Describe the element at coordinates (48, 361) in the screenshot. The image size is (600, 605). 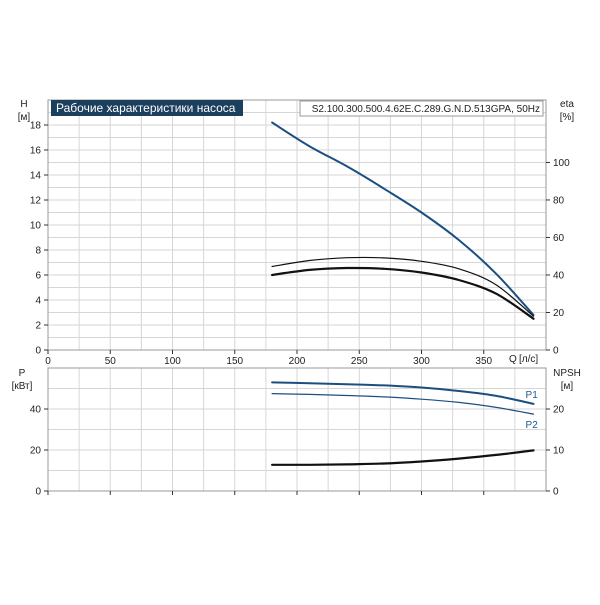
I see `upper-x-tick-label: 0` at that location.